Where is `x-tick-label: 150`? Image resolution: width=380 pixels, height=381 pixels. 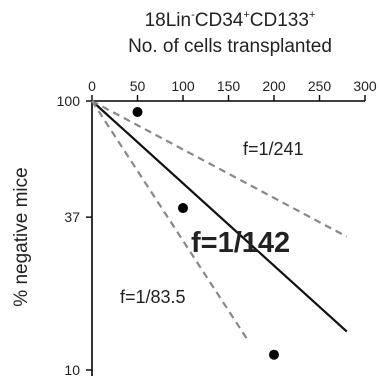 x-tick-label: 150 is located at coordinates (229, 86).